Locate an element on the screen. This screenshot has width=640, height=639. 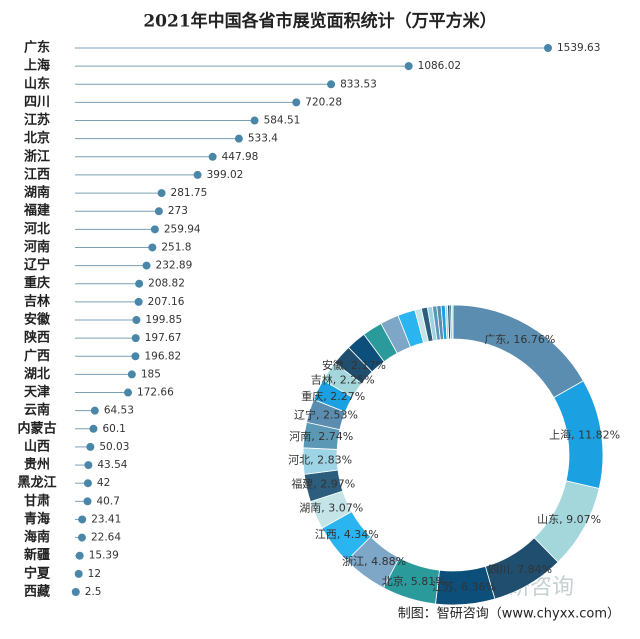
chart-title: 2021年中国各省市展览面积统计（万平方米） is located at coordinates (319, 21).